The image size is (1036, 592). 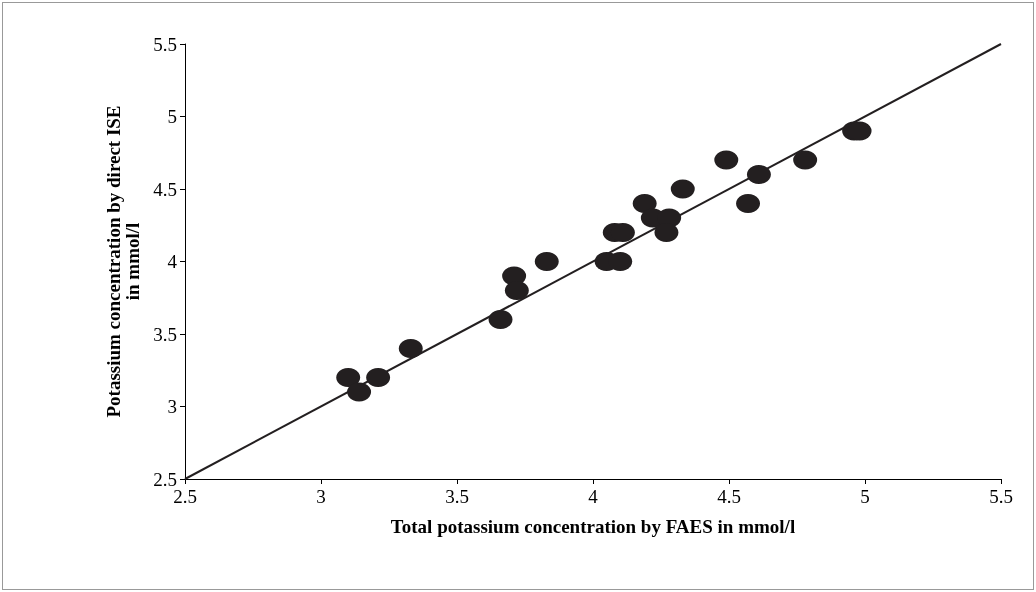 What do you see at coordinates (172, 116) in the screenshot?
I see `y-tick-label: 5` at bounding box center [172, 116].